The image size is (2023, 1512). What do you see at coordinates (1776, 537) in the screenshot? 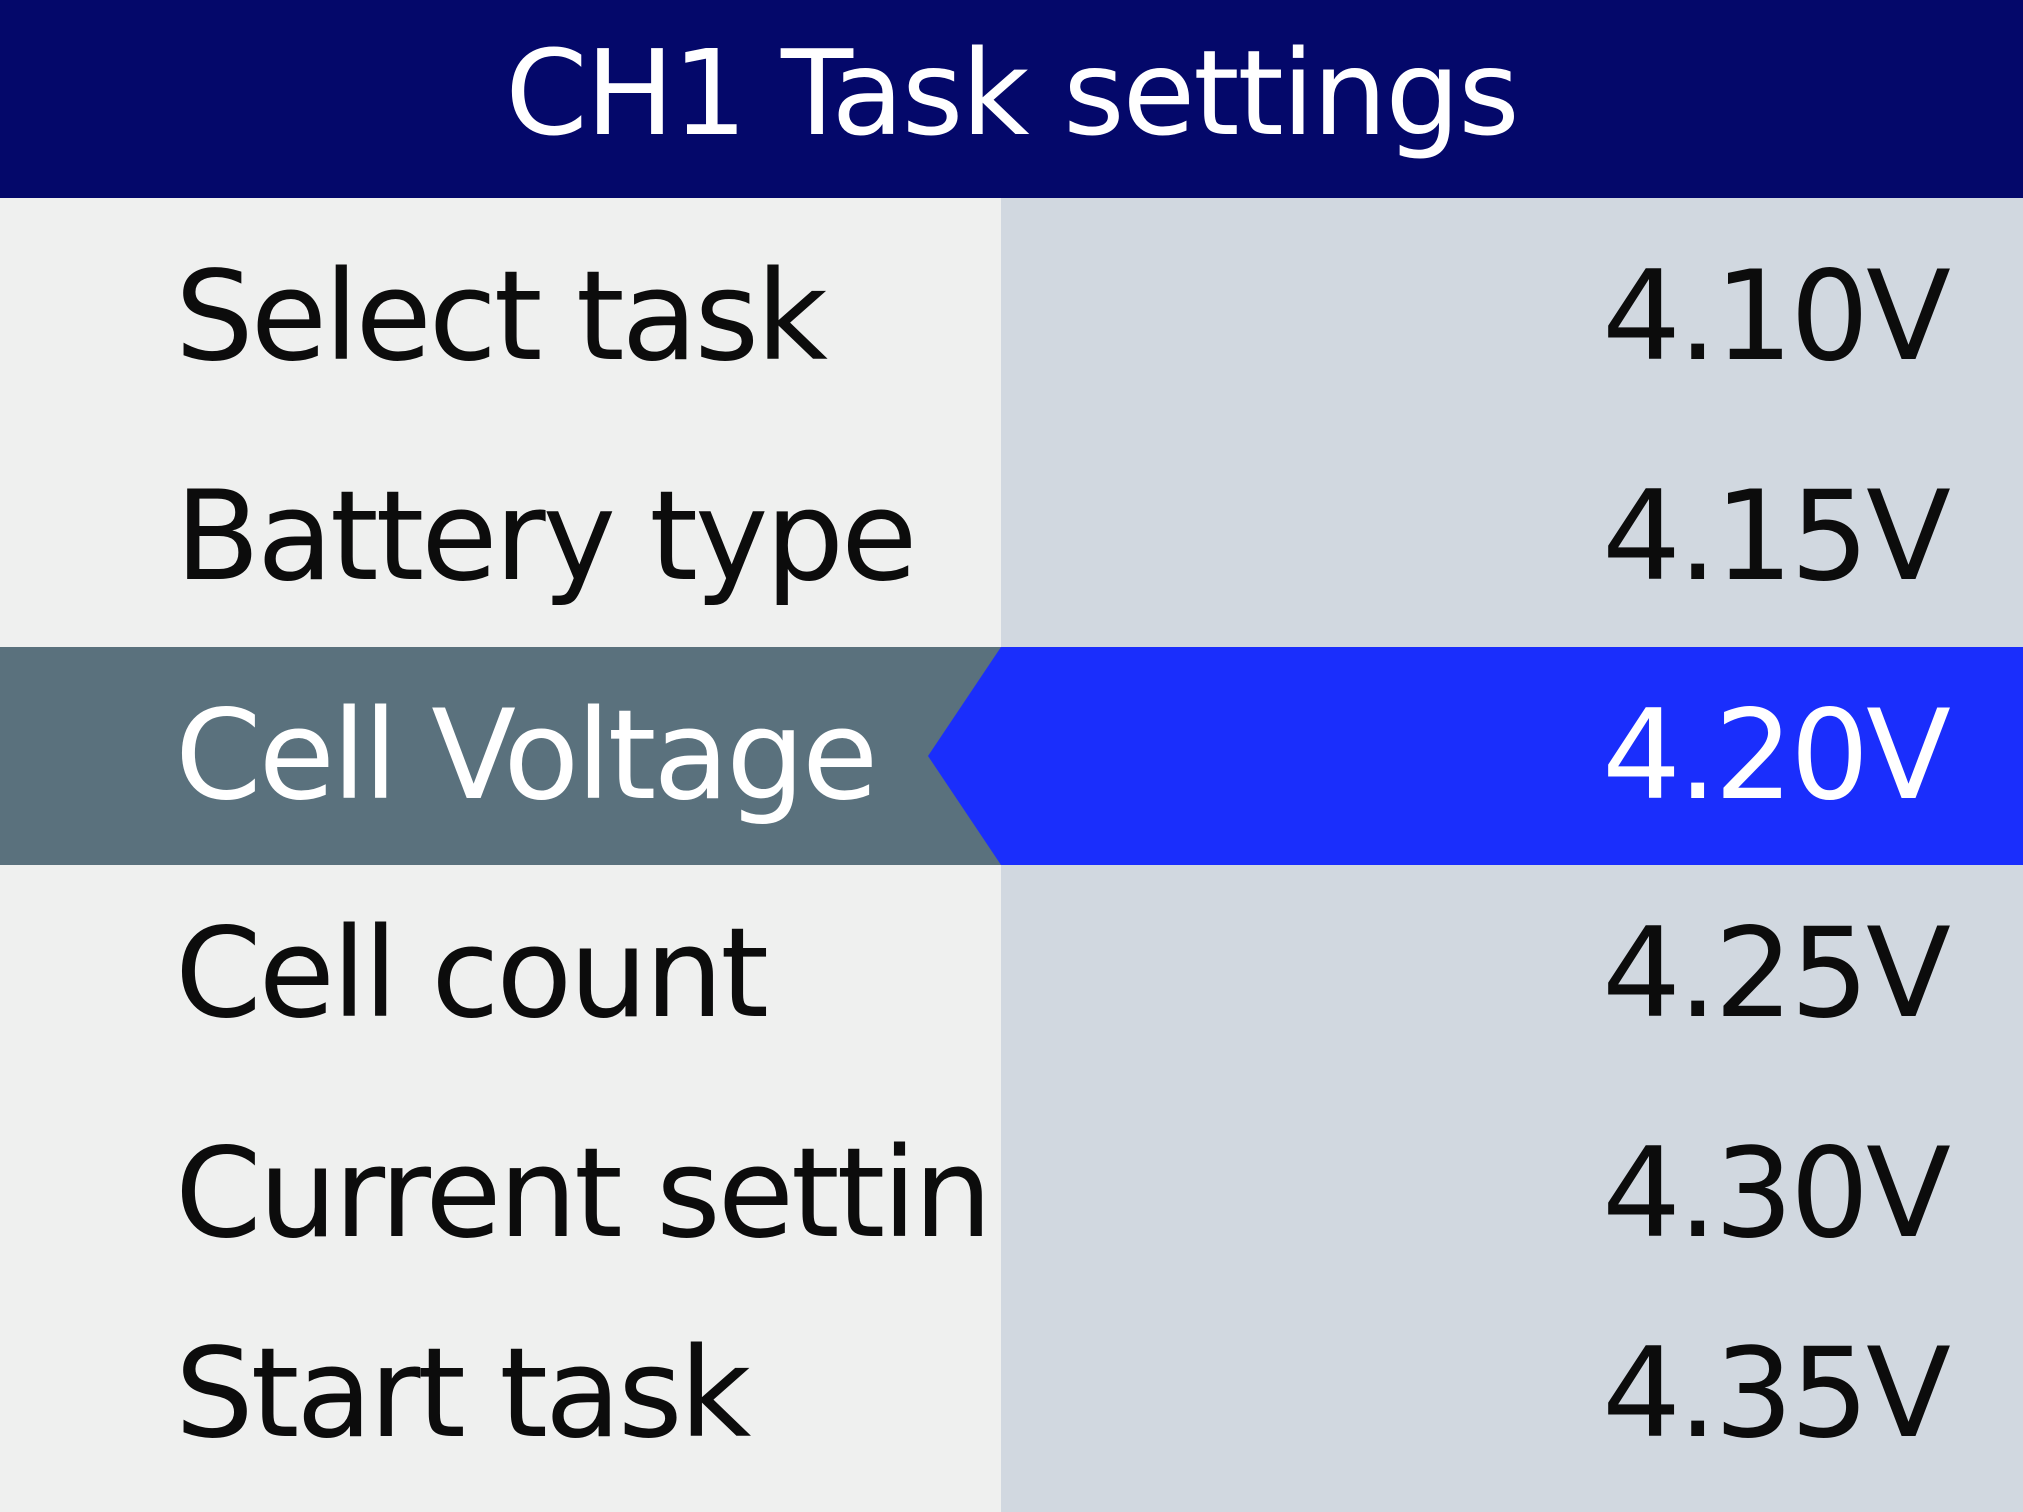
I see `voltage-option: 4.15V` at bounding box center [1776, 537].